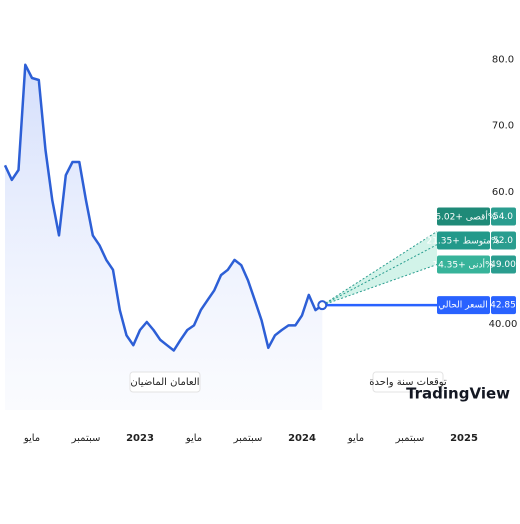  Describe the element at coordinates (322, 305) in the screenshot. I see `last-point` at that location.